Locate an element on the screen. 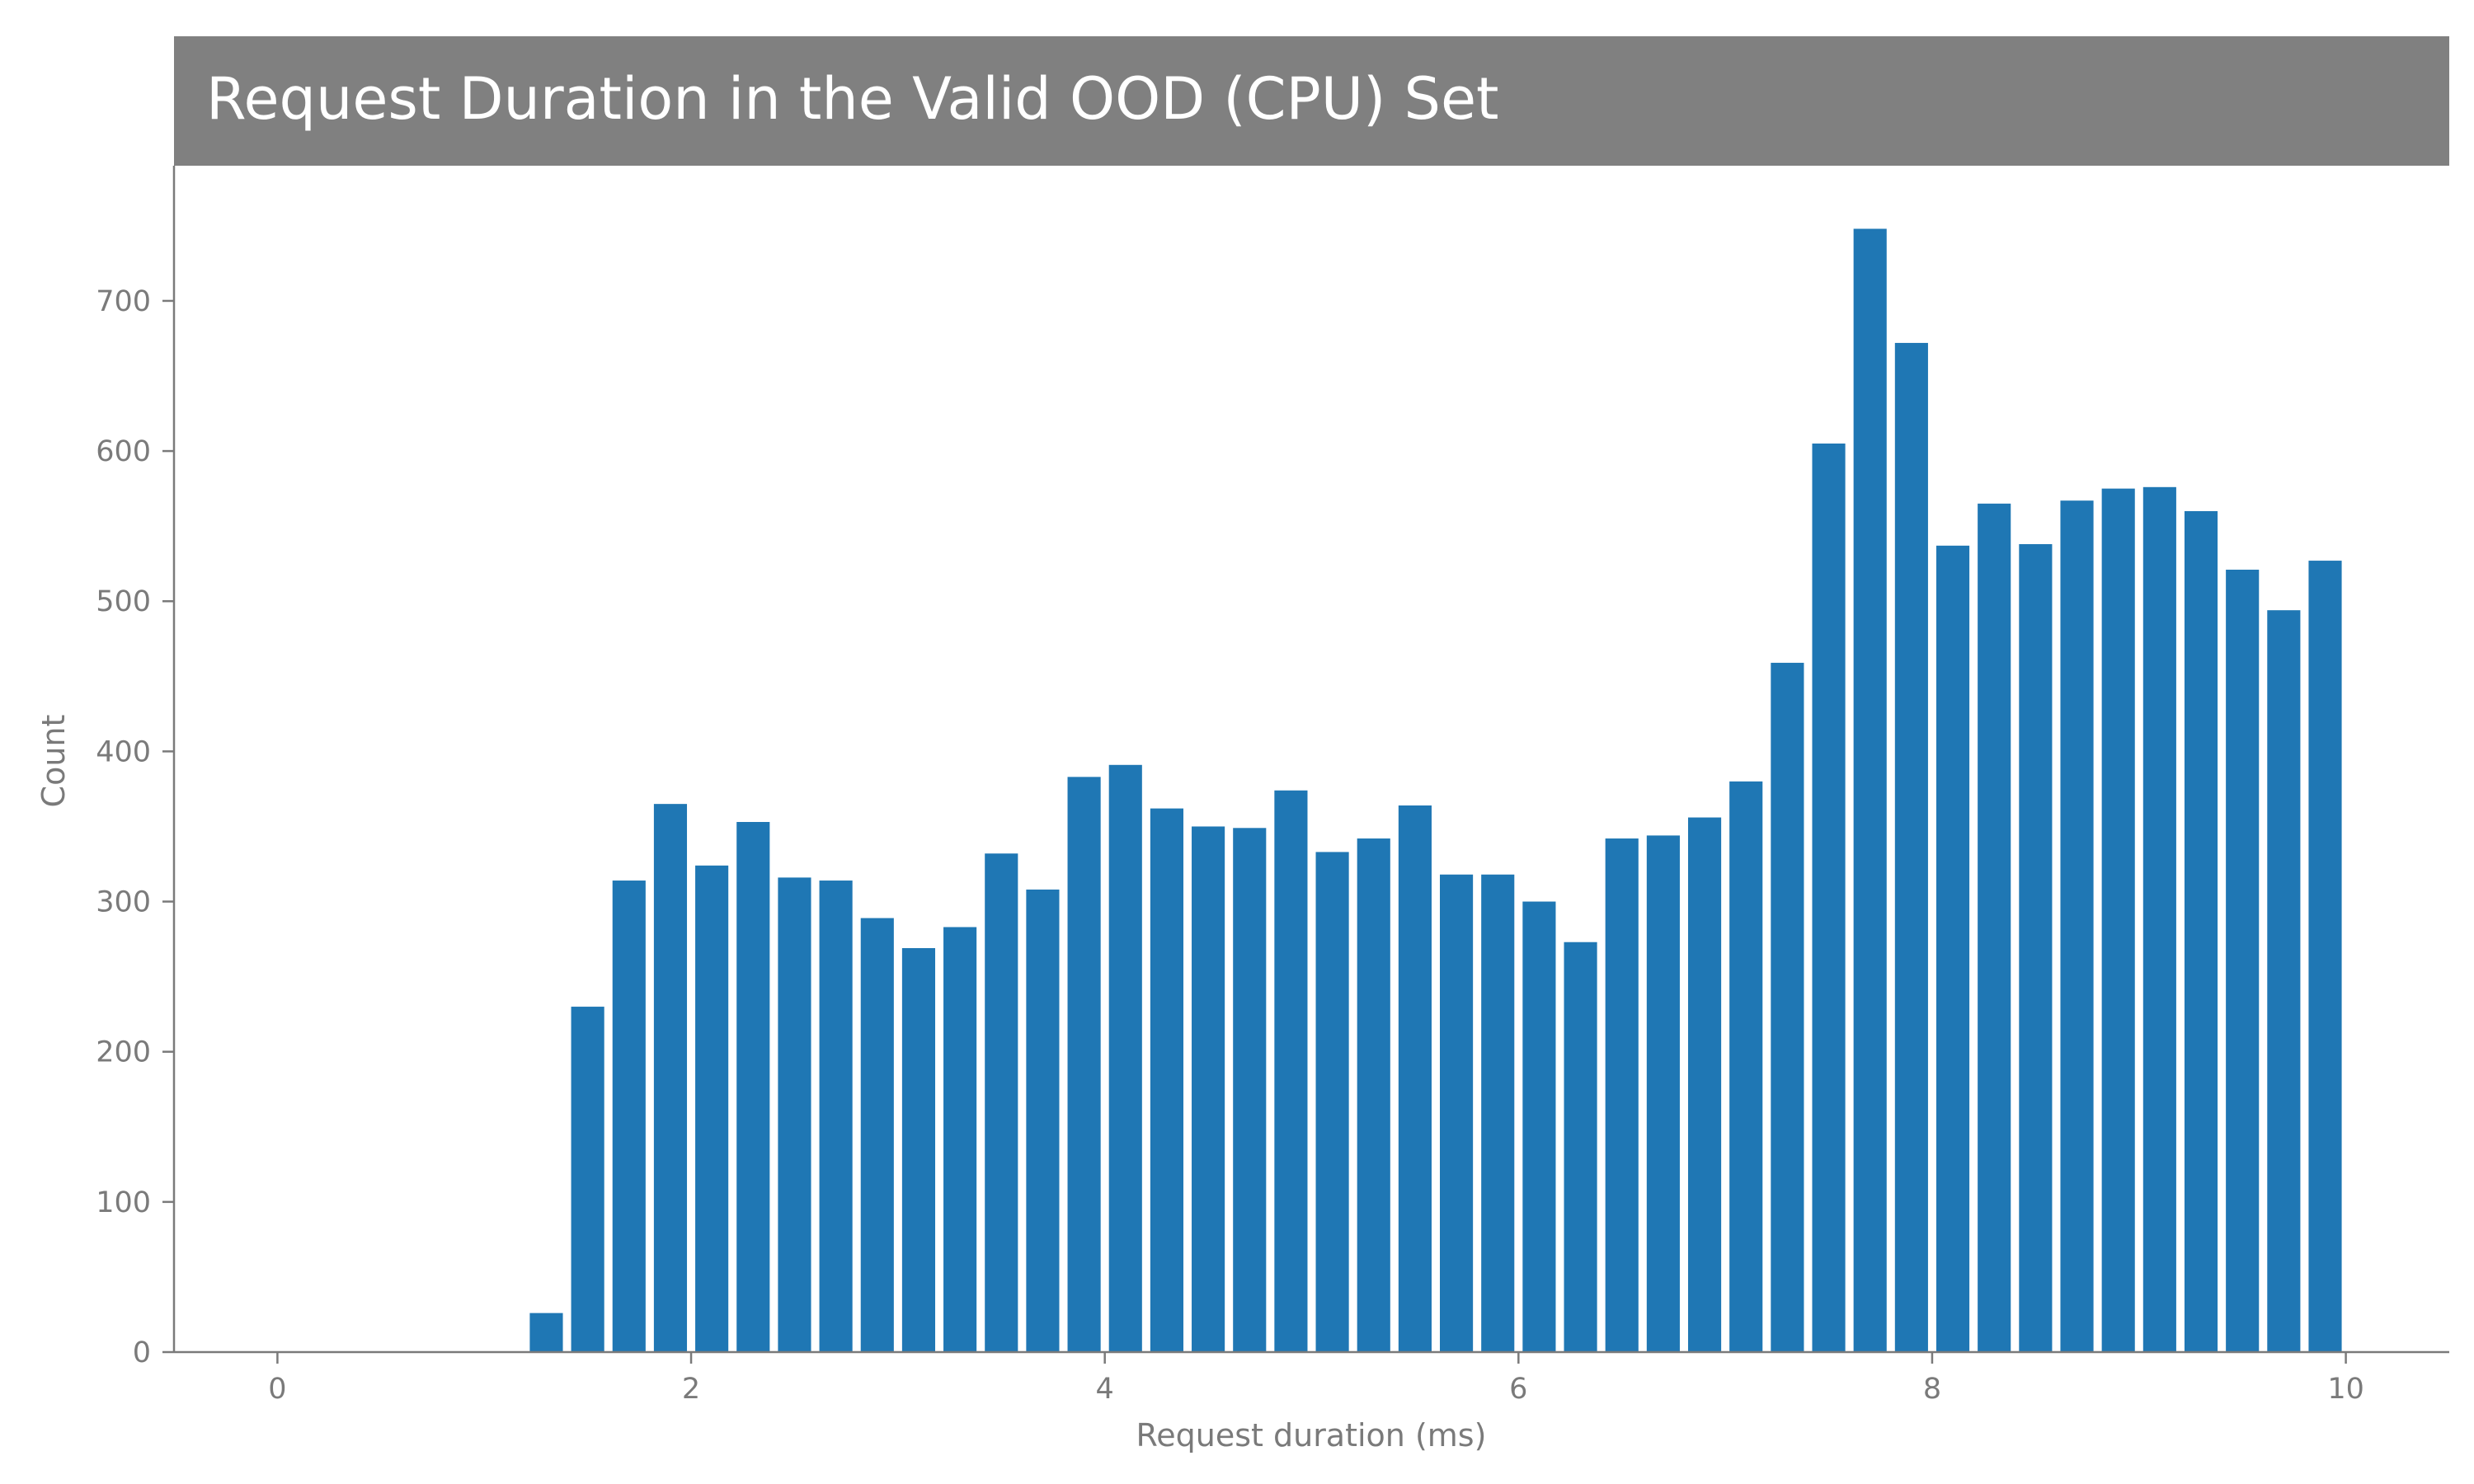  y-tick-label: 100 is located at coordinates (123, 1202).